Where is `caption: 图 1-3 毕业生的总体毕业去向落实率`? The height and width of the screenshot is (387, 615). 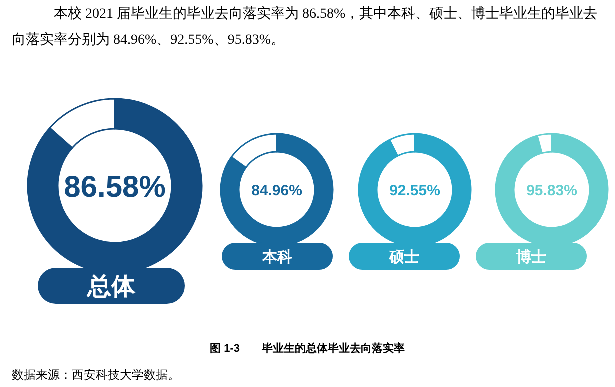
caption: 图 1-3 毕业生的总体毕业去向落实率 is located at coordinates (307, 349).